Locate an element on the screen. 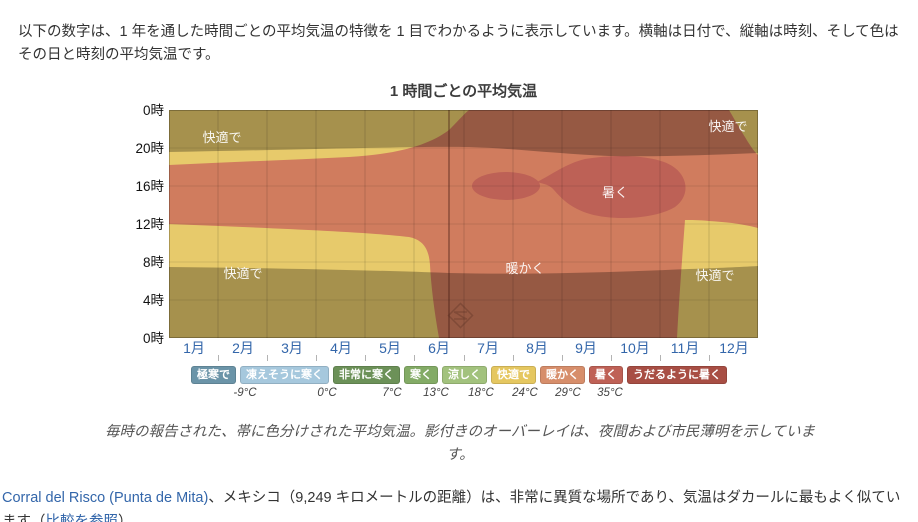 This screenshot has width=918, height=522. legend-band-comfortable: 快適で is located at coordinates (513, 375).